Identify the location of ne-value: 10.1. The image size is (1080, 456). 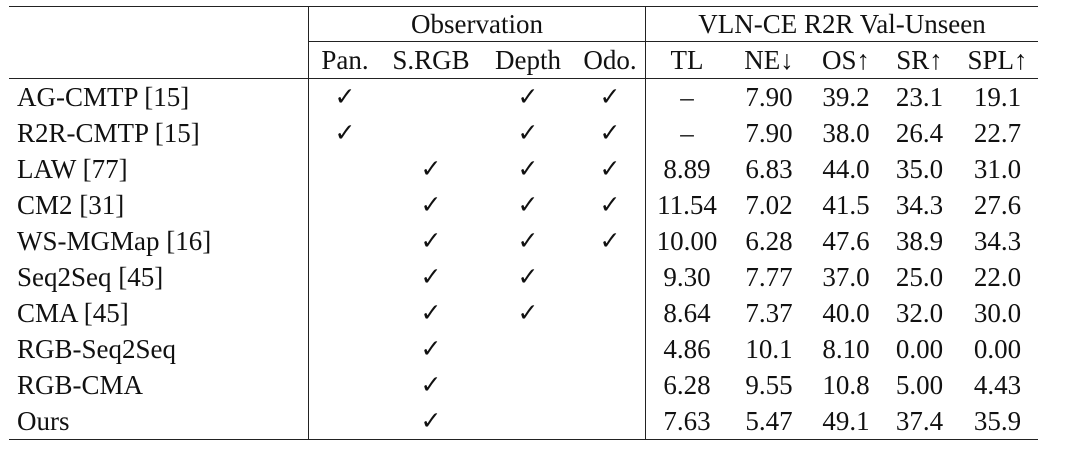
(769, 348).